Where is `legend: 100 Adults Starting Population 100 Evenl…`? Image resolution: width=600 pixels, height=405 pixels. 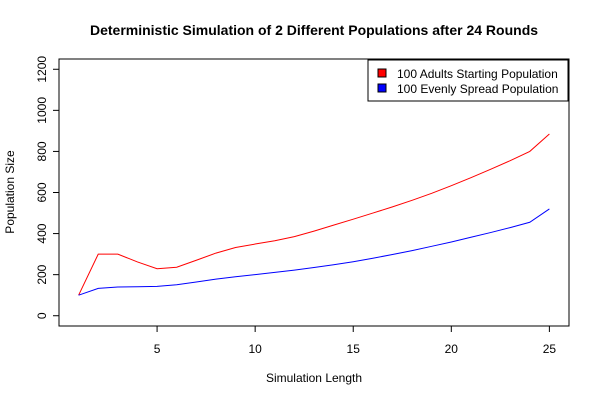 legend: 100 Adults Starting Population 100 Evenl… is located at coordinates (468, 80).